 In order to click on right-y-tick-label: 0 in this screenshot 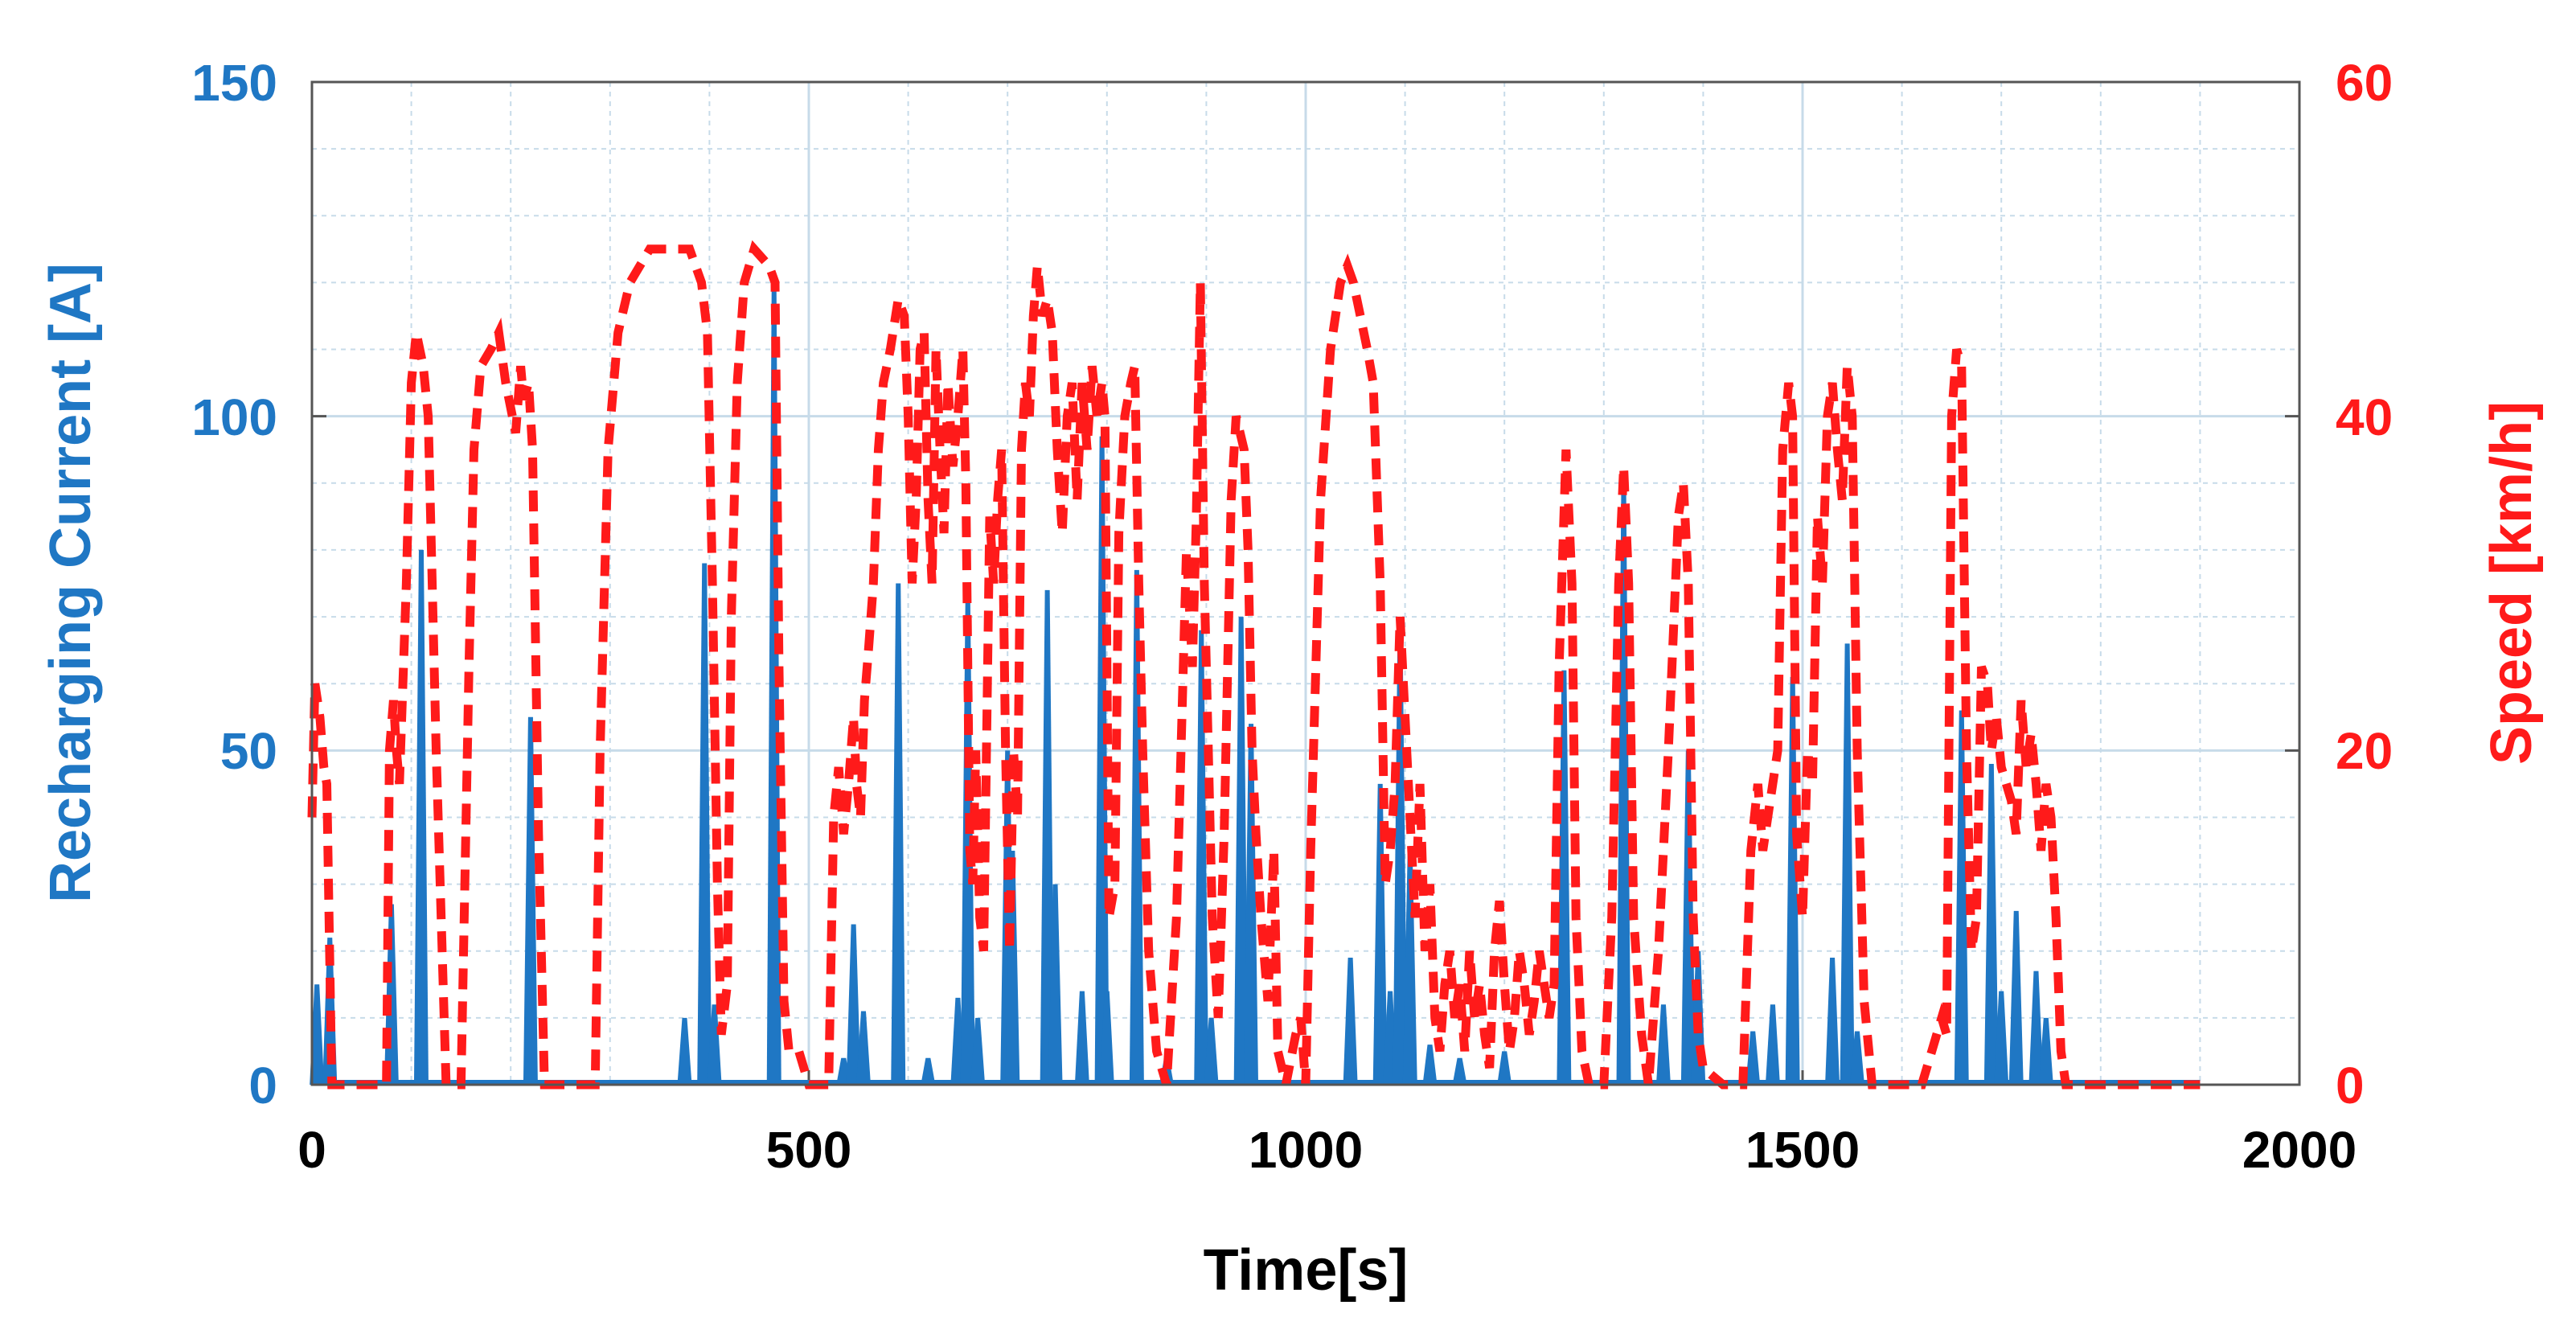, I will do `click(2350, 1085)`.